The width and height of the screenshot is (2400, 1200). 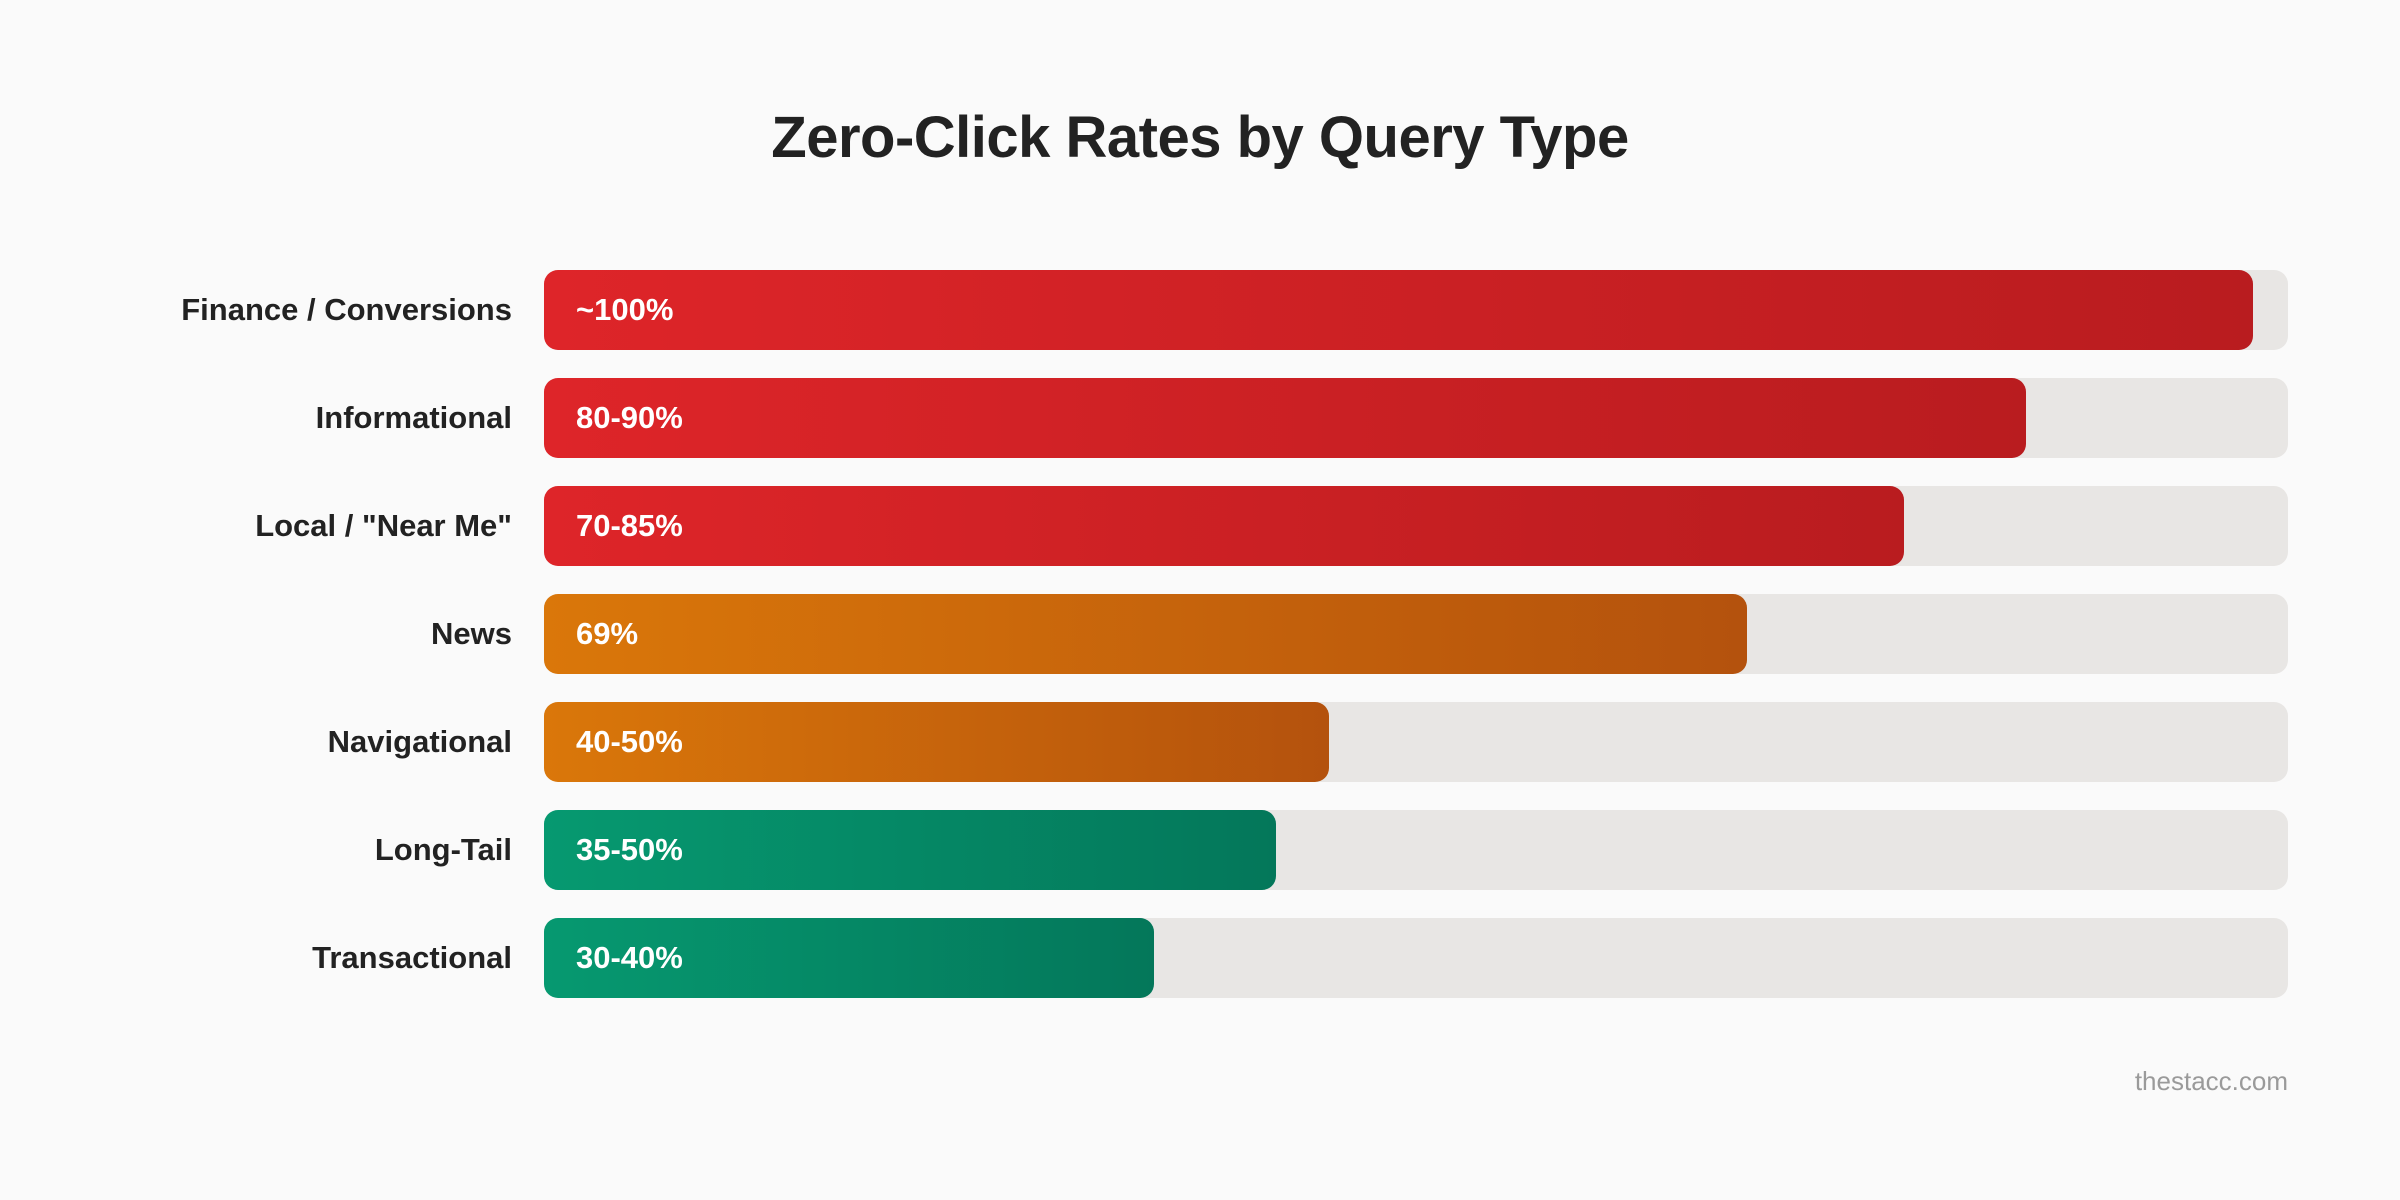 I want to click on bar-row: Informational 80-90%, so click(x=1200, y=418).